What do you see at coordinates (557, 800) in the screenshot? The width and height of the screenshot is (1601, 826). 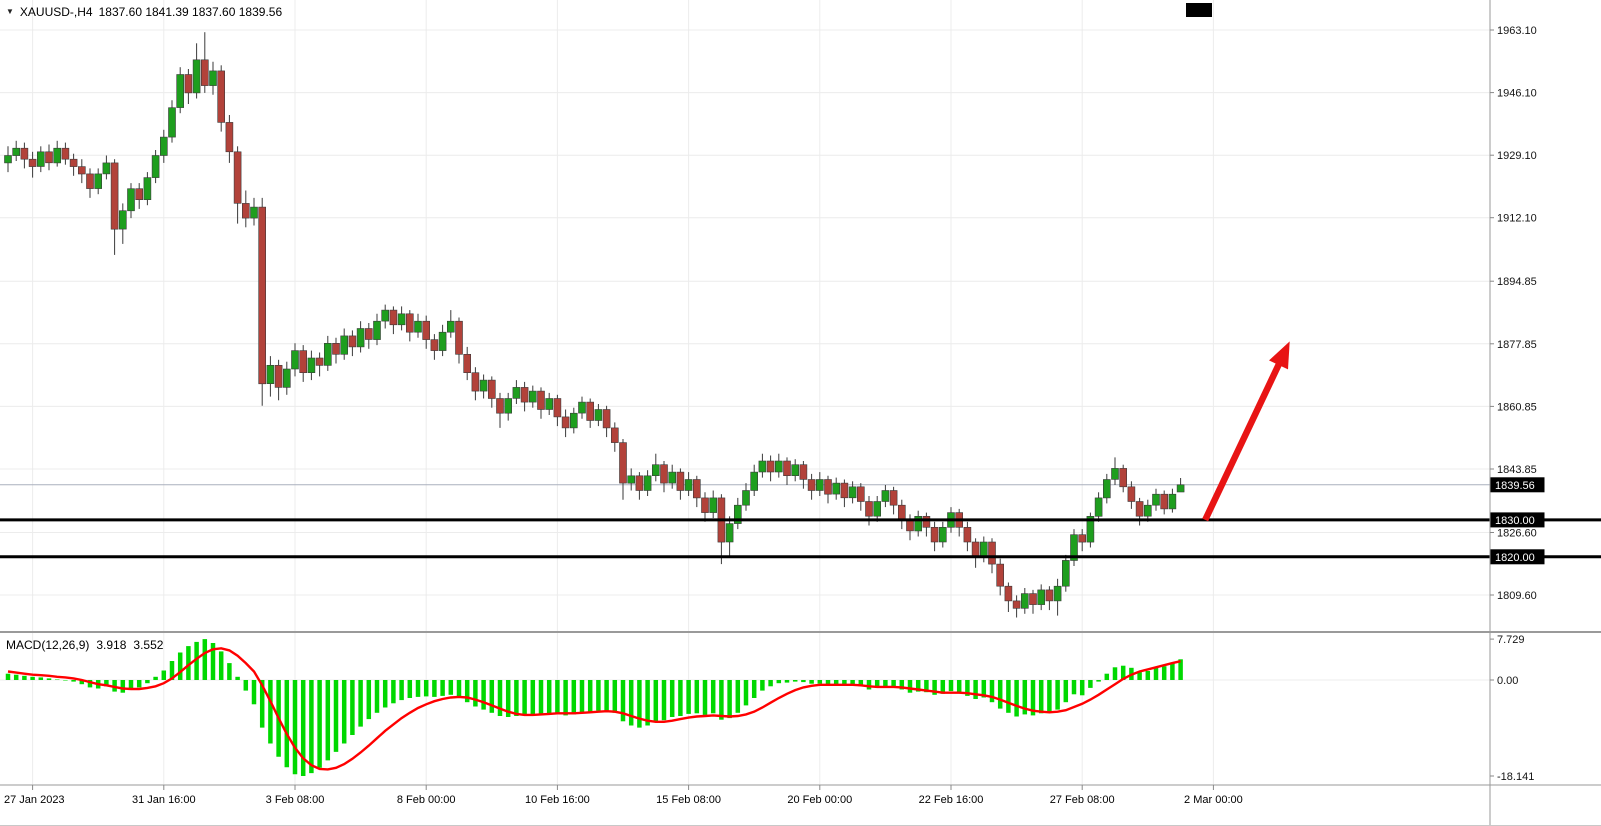 I see `svg-text: 10 Feb 16:00` at bounding box center [557, 800].